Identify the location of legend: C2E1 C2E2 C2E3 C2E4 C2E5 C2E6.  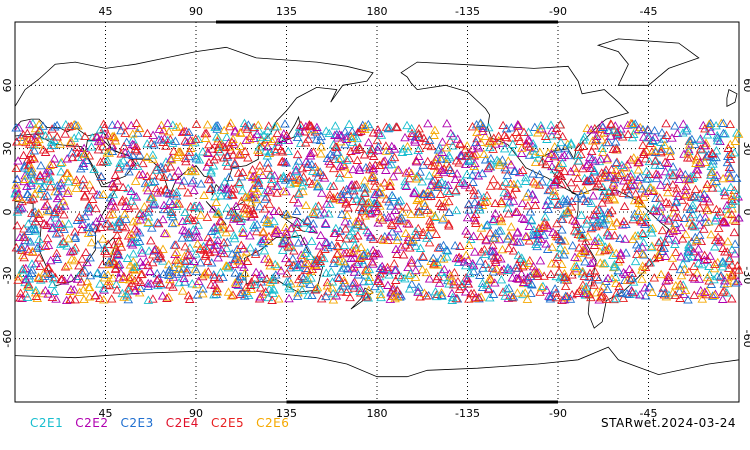
(159, 423).